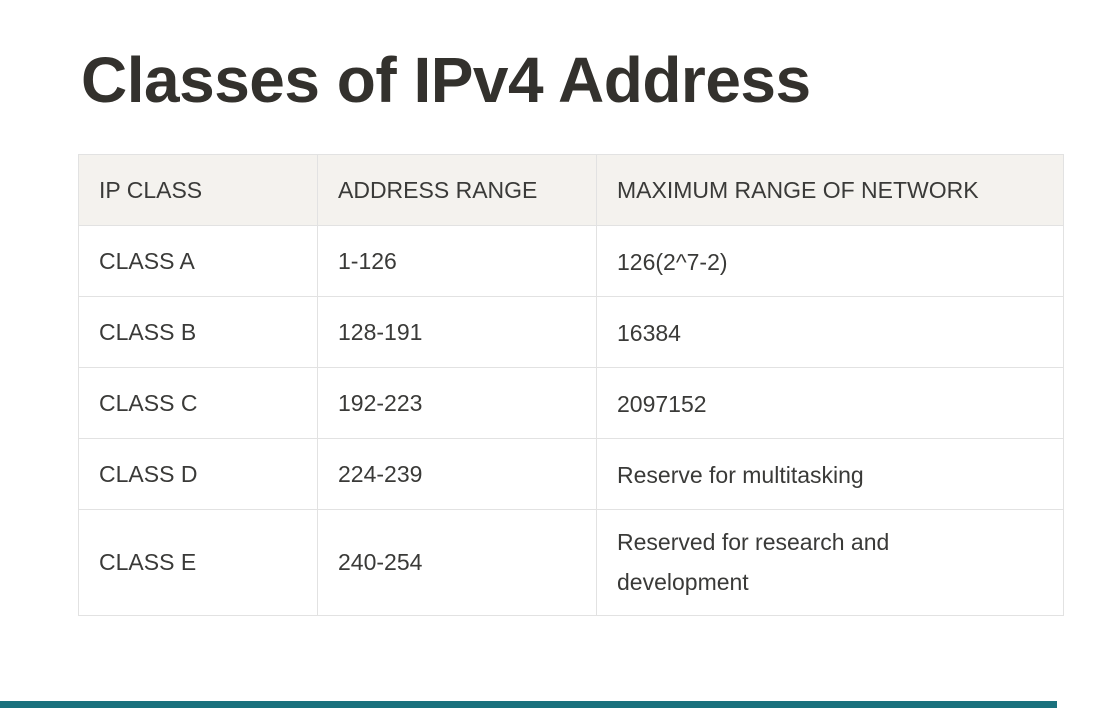  What do you see at coordinates (198, 402) in the screenshot?
I see `cell-class-name: CLASS C` at bounding box center [198, 402].